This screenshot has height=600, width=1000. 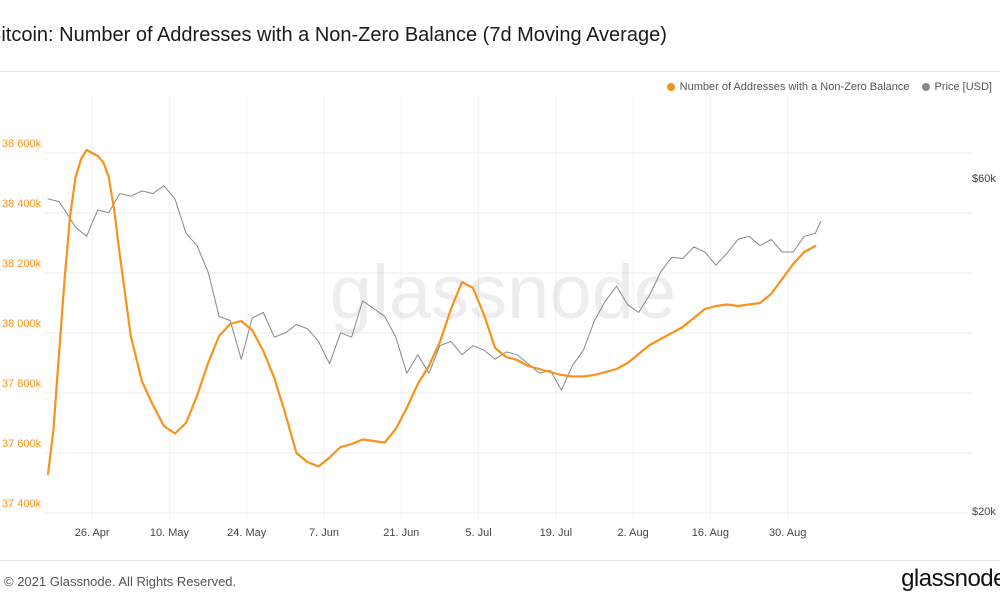 What do you see at coordinates (633, 533) in the screenshot?
I see `x-tick-label: 2. Aug` at bounding box center [633, 533].